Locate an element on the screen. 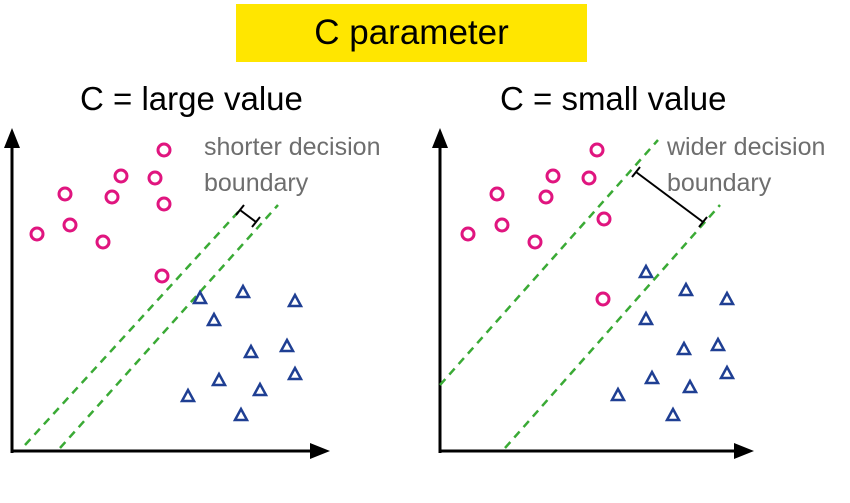  left-boundary-line-lower is located at coordinates (169, 326).